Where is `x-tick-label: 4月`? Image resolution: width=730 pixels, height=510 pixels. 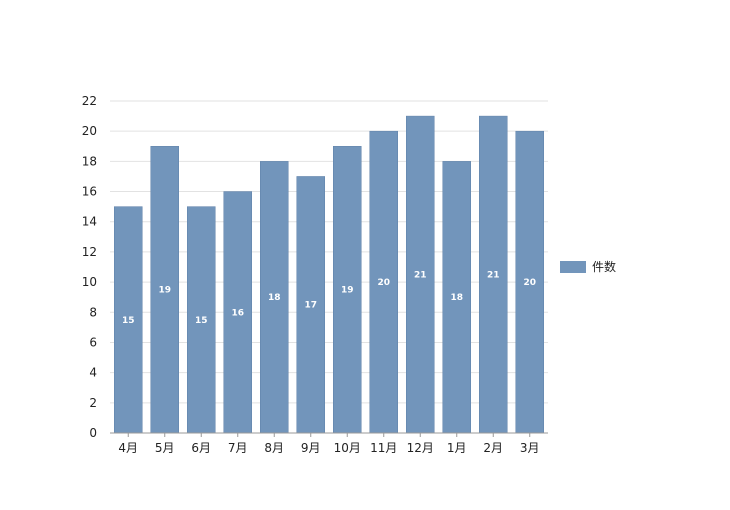
x-tick-label: 4月 is located at coordinates (128, 448).